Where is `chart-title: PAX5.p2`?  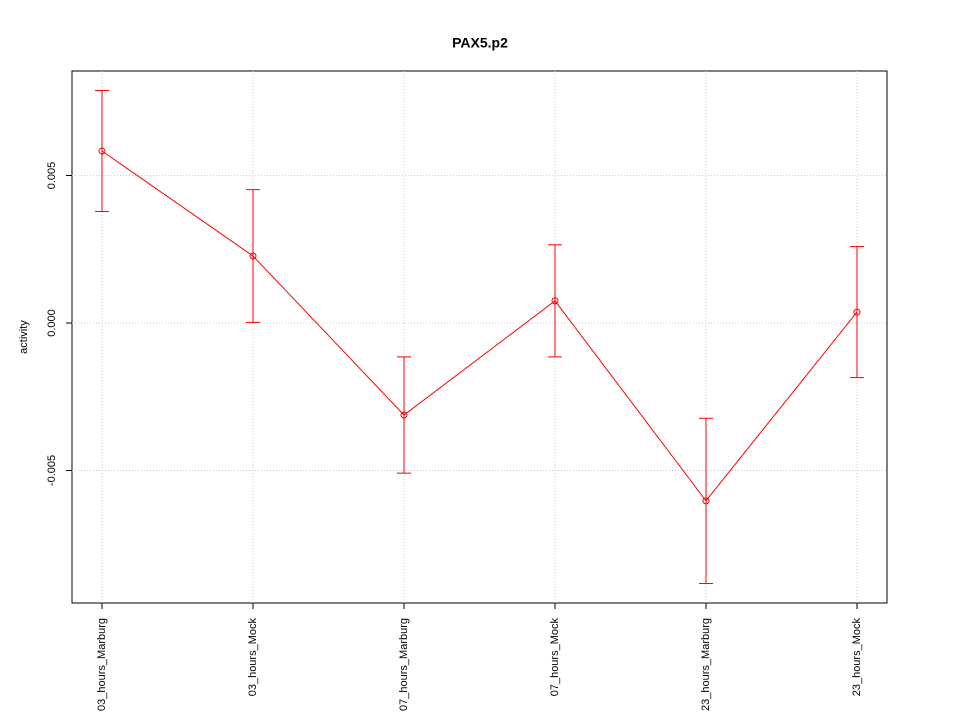 chart-title: PAX5.p2 is located at coordinates (480, 43).